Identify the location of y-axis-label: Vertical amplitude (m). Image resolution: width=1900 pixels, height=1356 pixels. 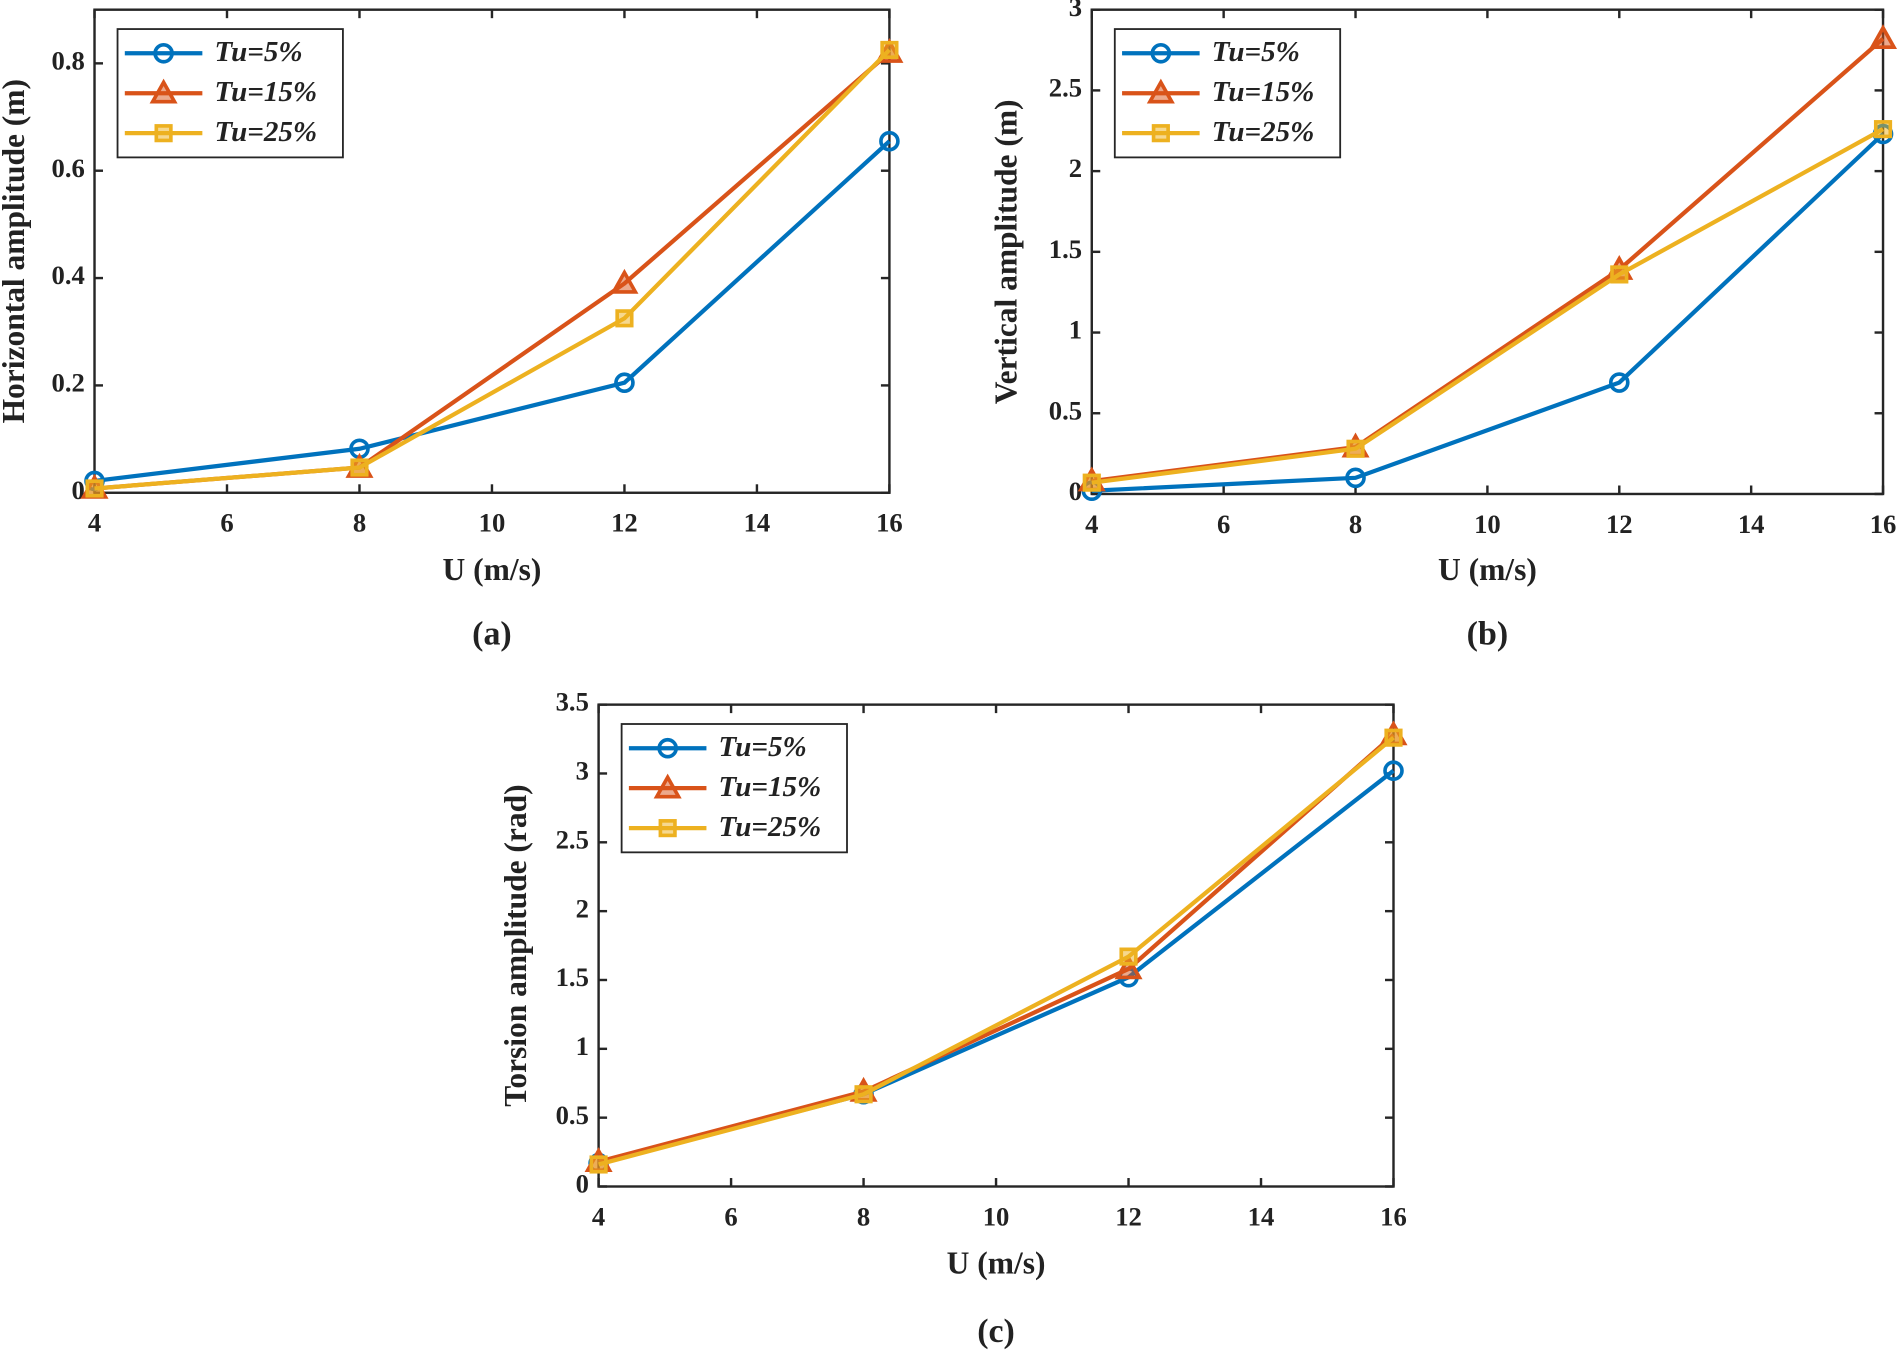
(1006, 251).